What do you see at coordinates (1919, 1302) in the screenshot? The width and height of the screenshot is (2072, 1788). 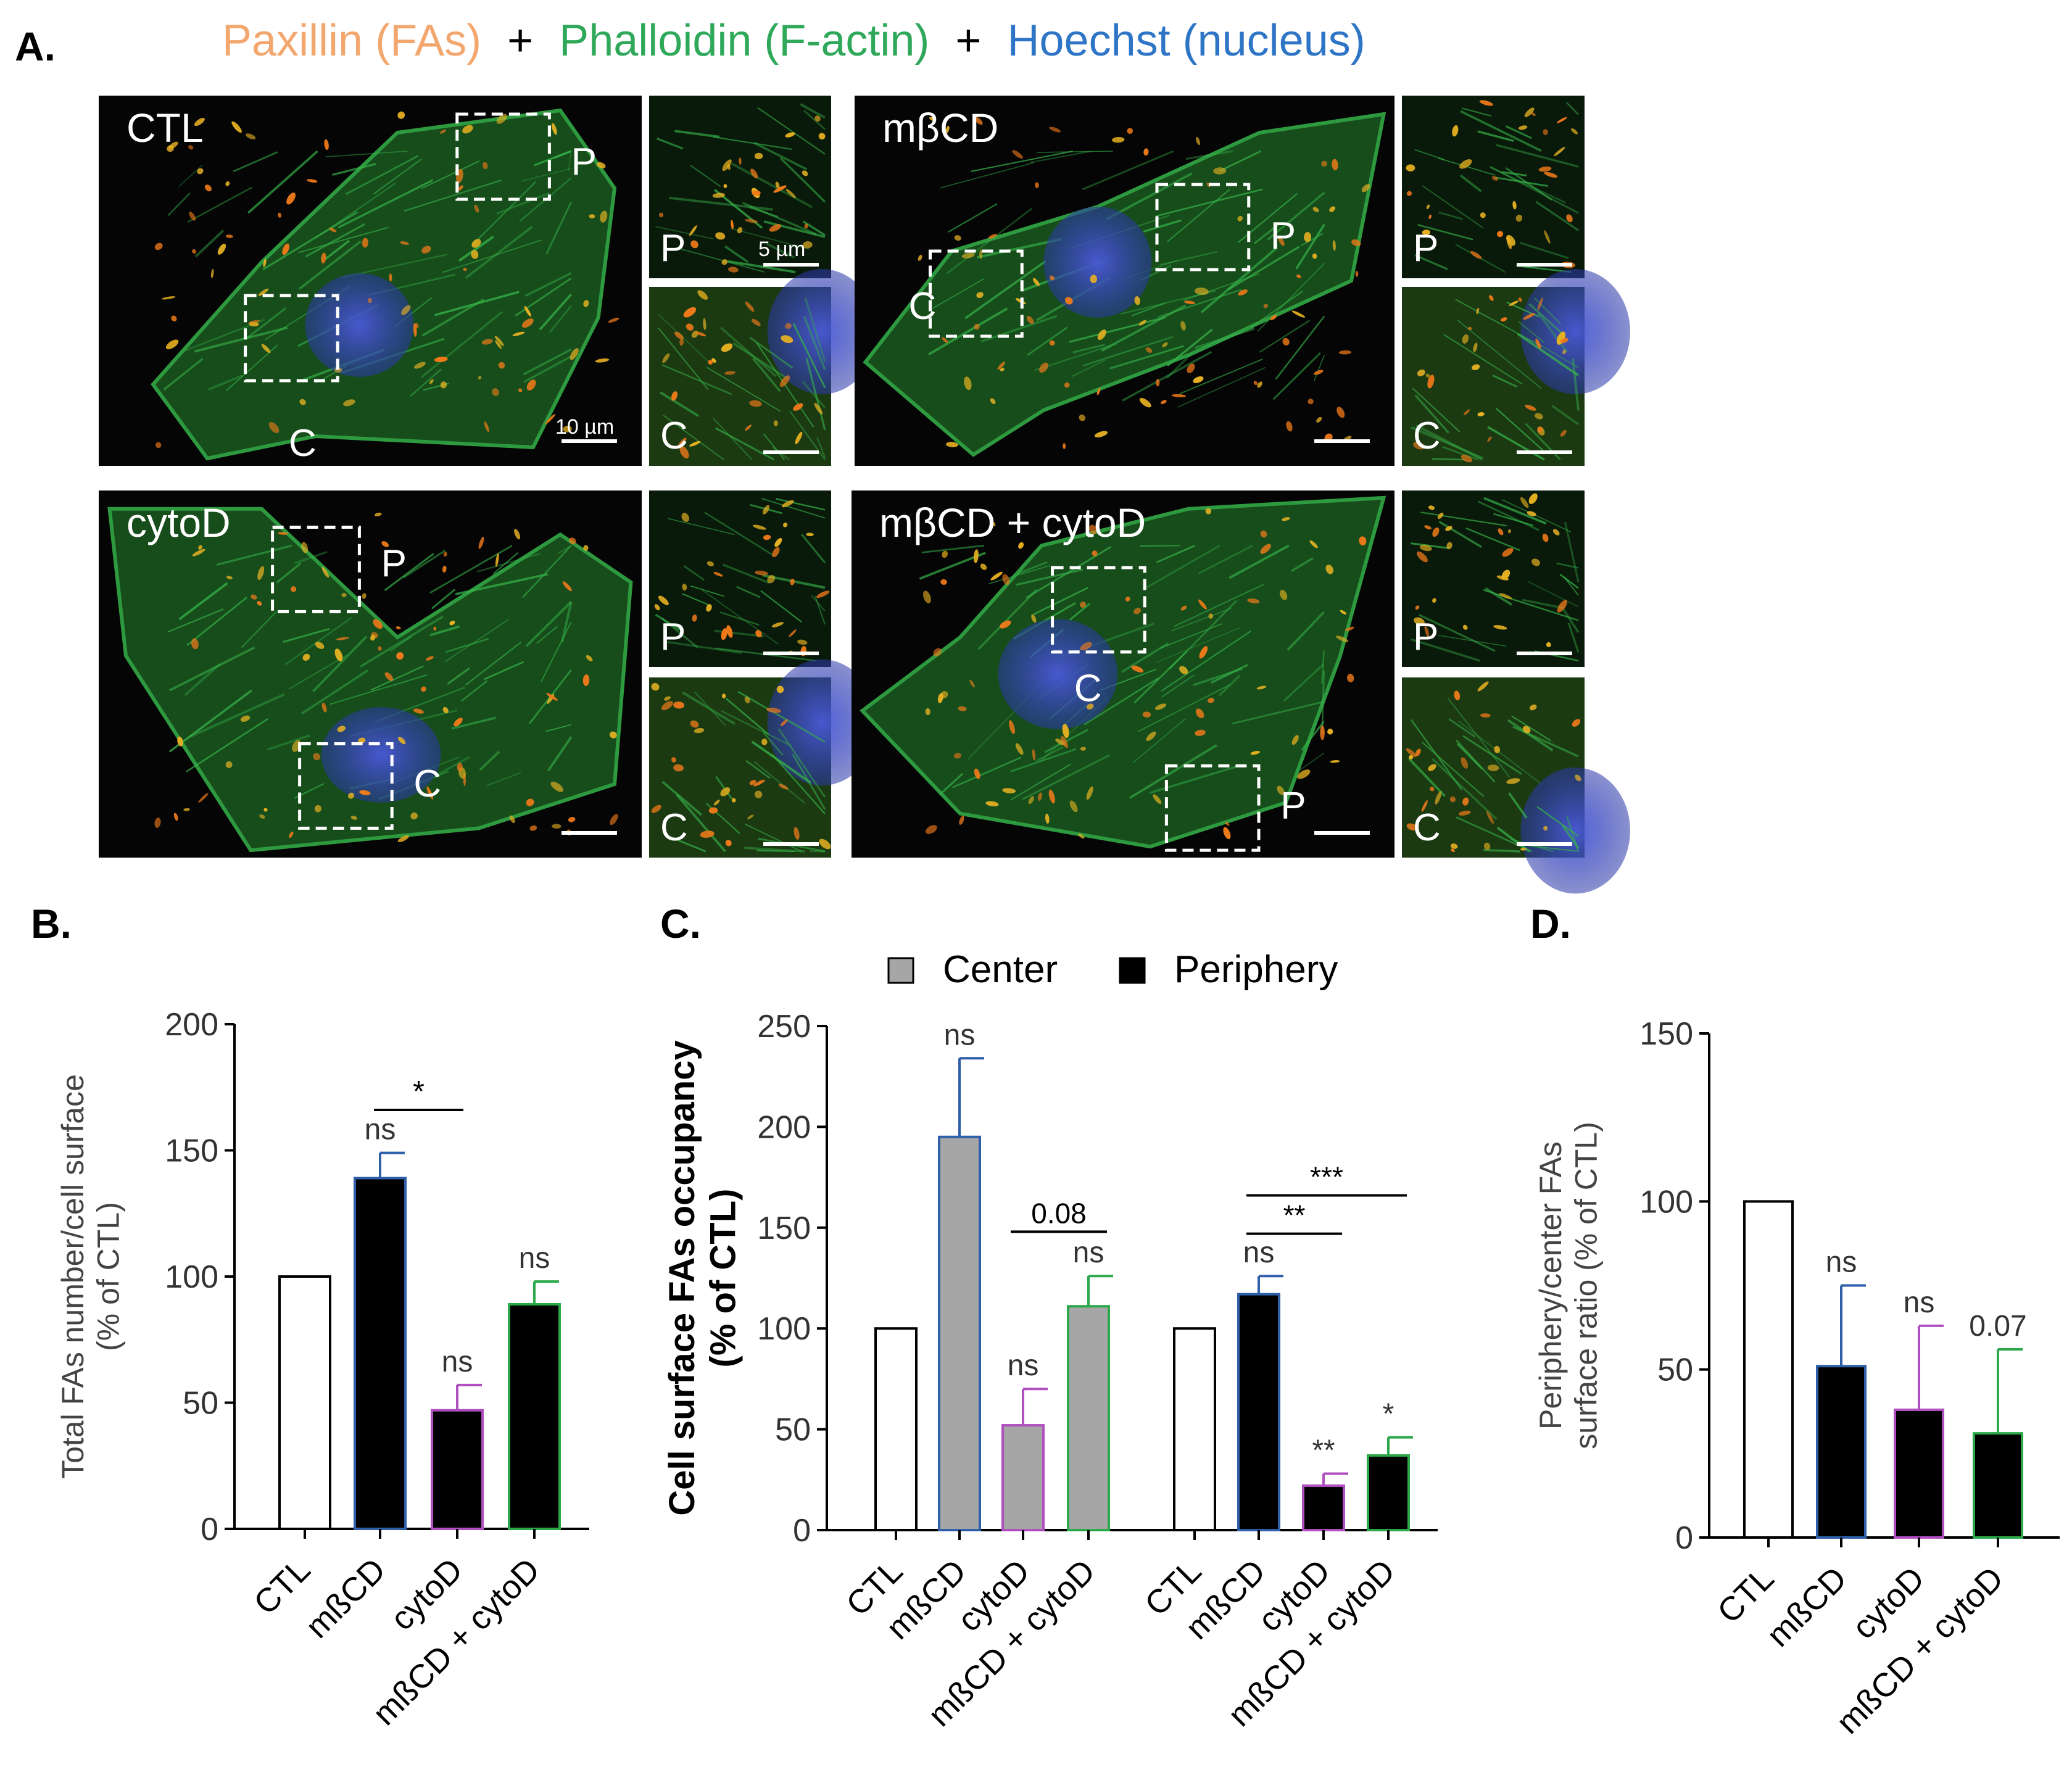 I see `significance-label: ns` at bounding box center [1919, 1302].